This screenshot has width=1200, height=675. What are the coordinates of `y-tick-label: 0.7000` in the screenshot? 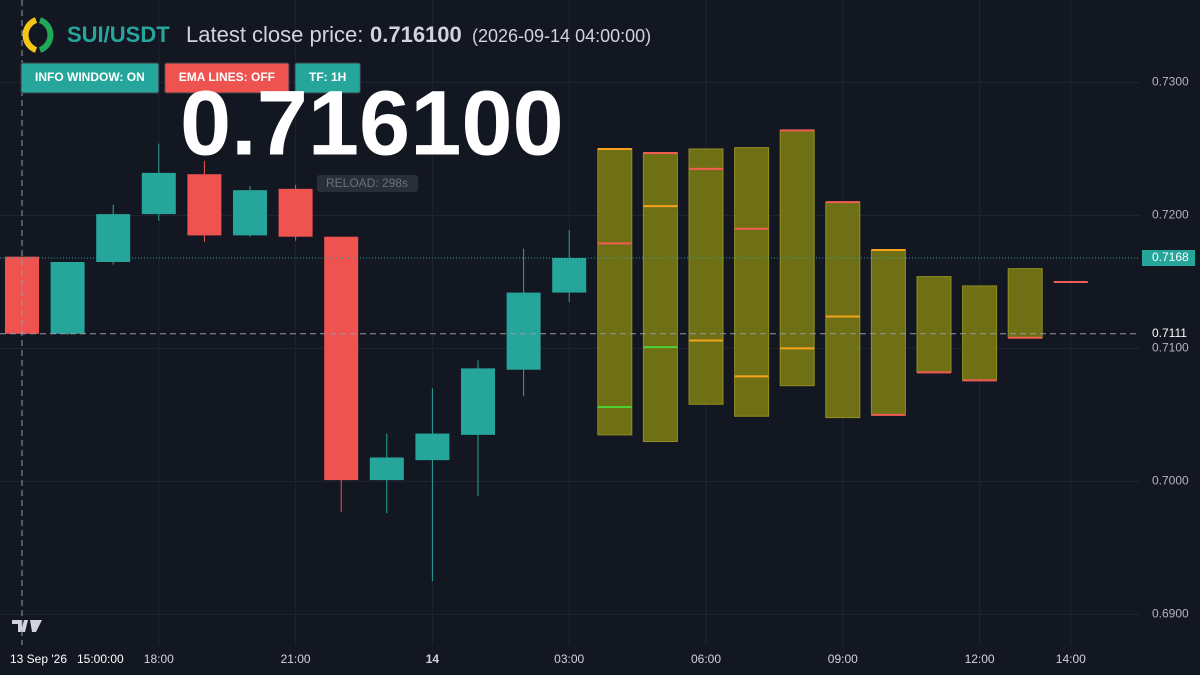 It's located at (1170, 481).